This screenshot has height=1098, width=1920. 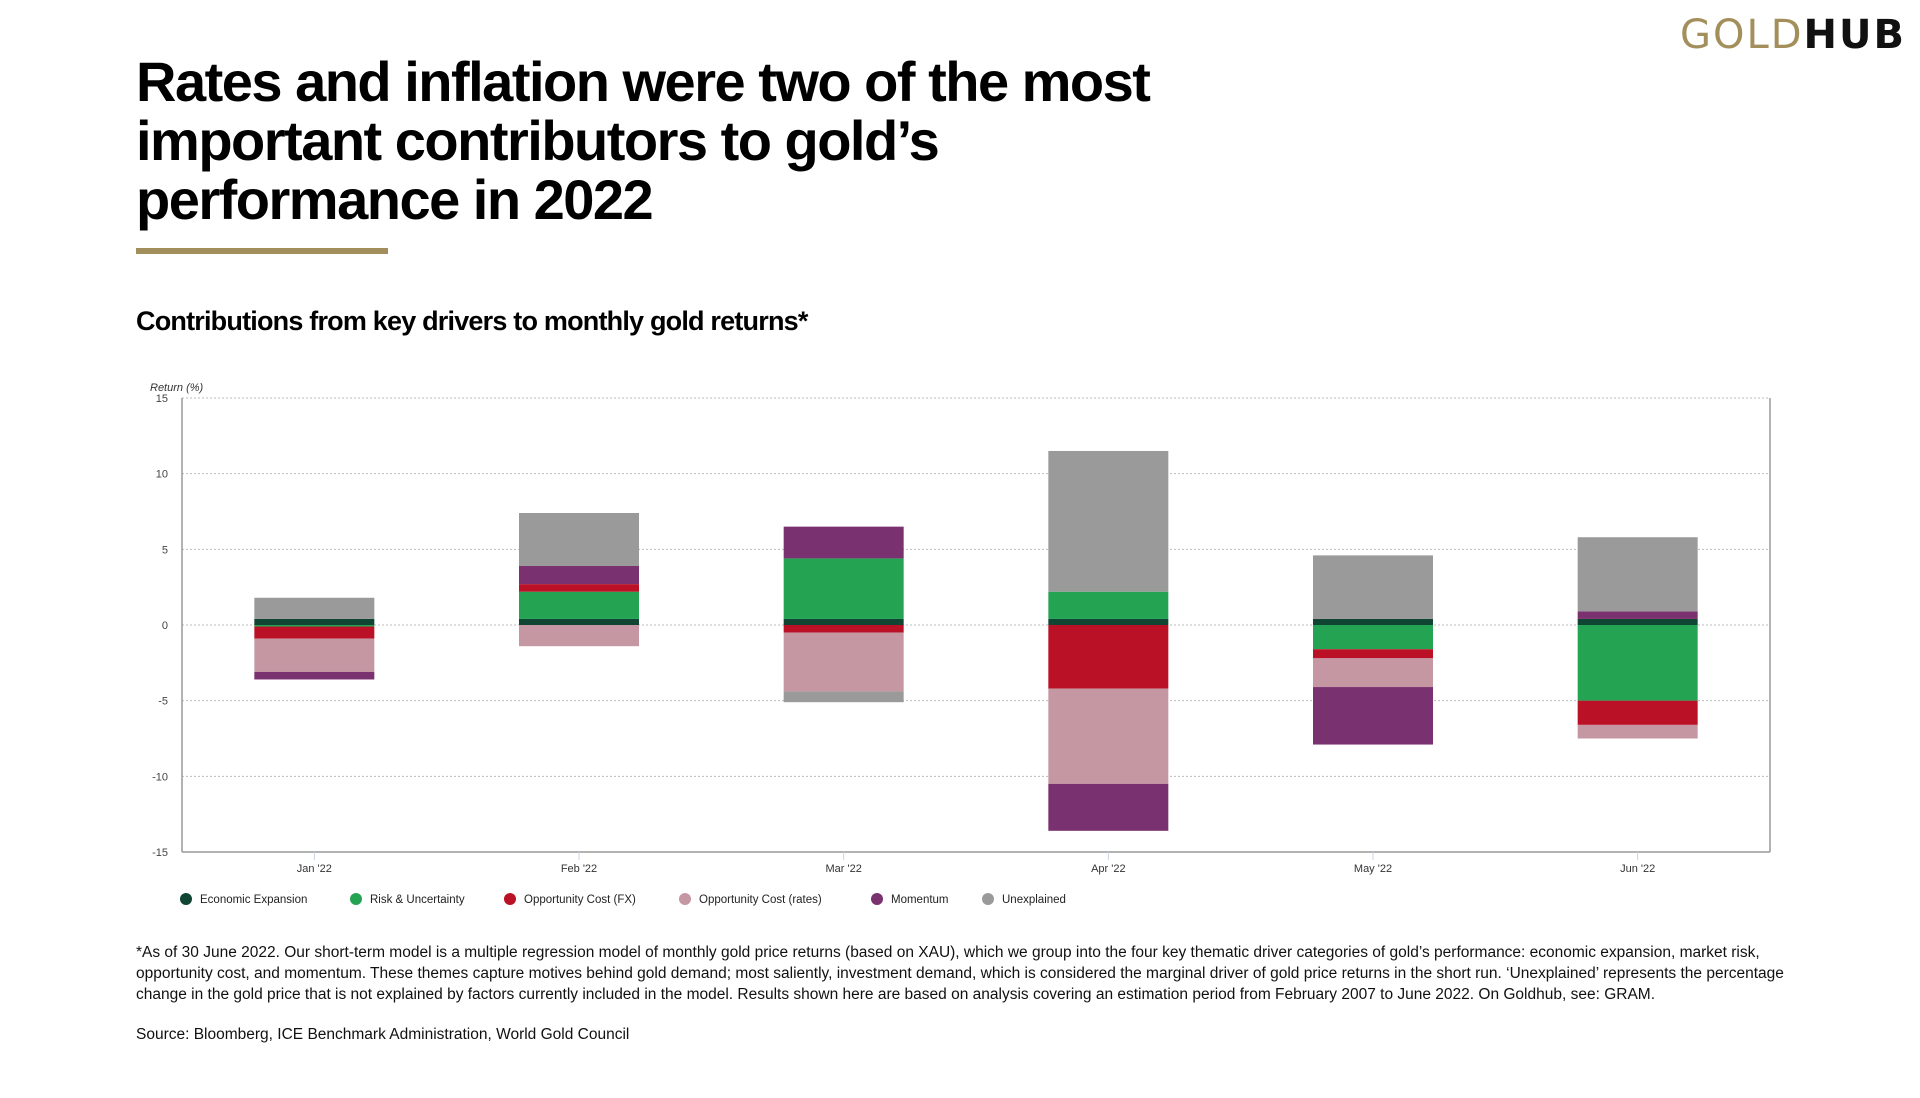 I want to click on legend-item-momentum: Momentum, so click(x=910, y=899).